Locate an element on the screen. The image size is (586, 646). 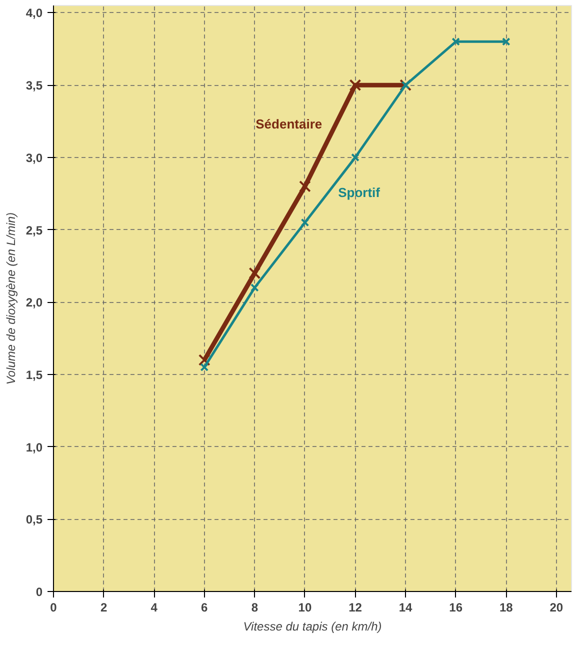
y-tick-label: 3,5 is located at coordinates (34, 85).